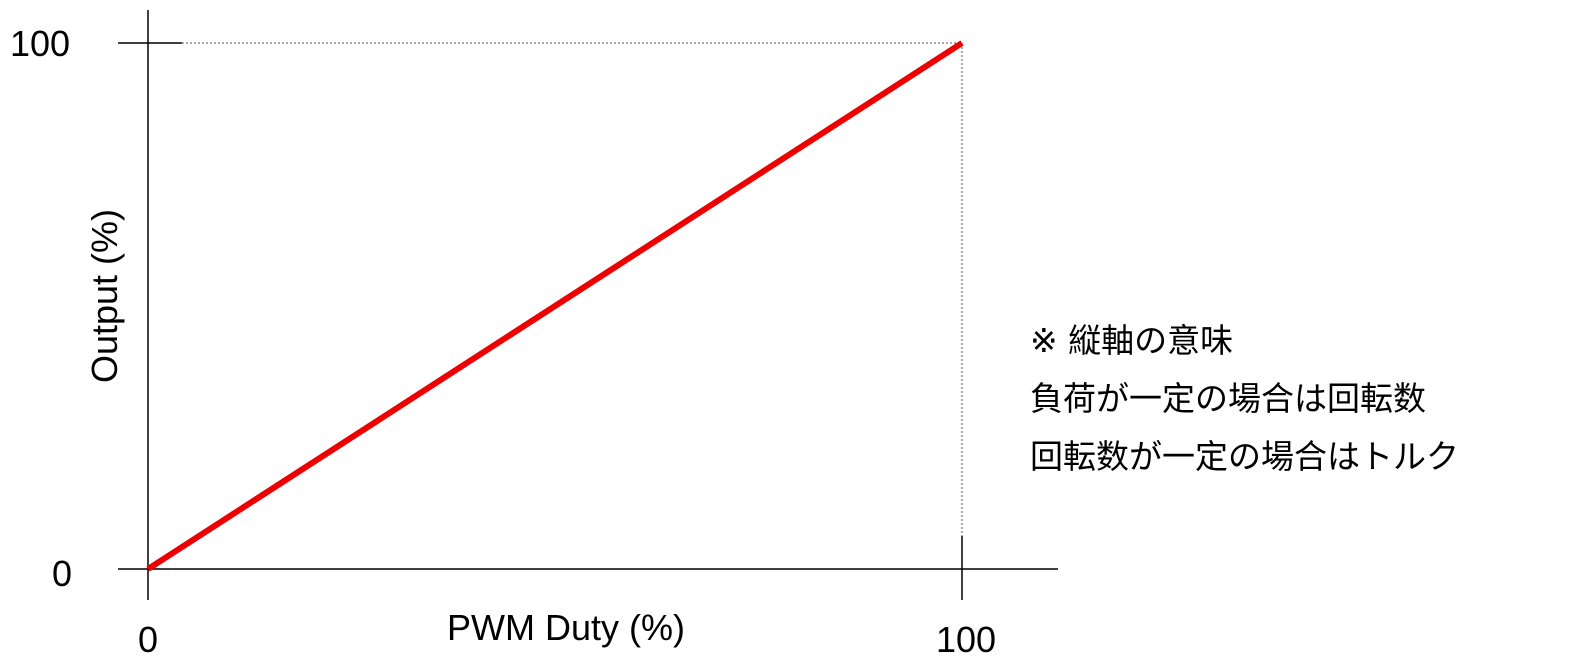 The height and width of the screenshot is (657, 1573). What do you see at coordinates (148, 638) in the screenshot?
I see `x-tick-label-0: 0` at bounding box center [148, 638].